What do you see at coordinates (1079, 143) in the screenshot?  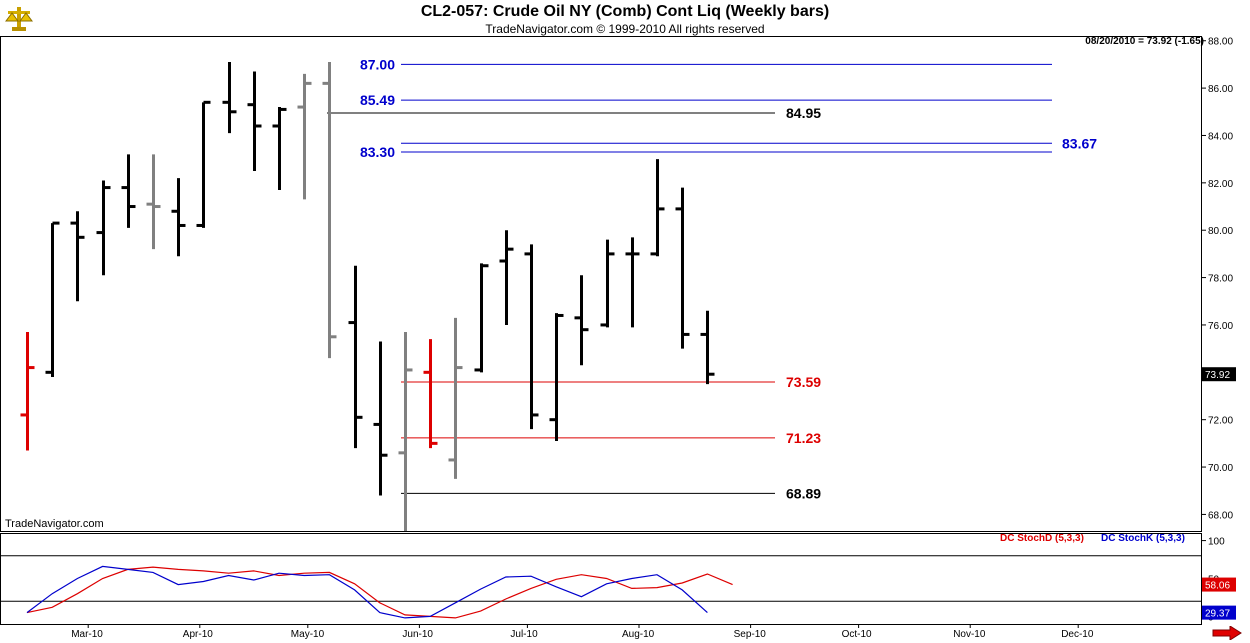 I see `level-label-83.67: 83.67` at bounding box center [1079, 143].